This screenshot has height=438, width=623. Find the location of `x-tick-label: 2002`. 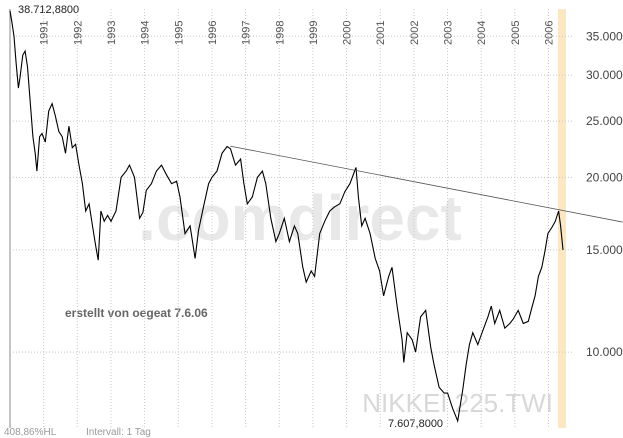

x-tick-label: 2002 is located at coordinates (415, 33).